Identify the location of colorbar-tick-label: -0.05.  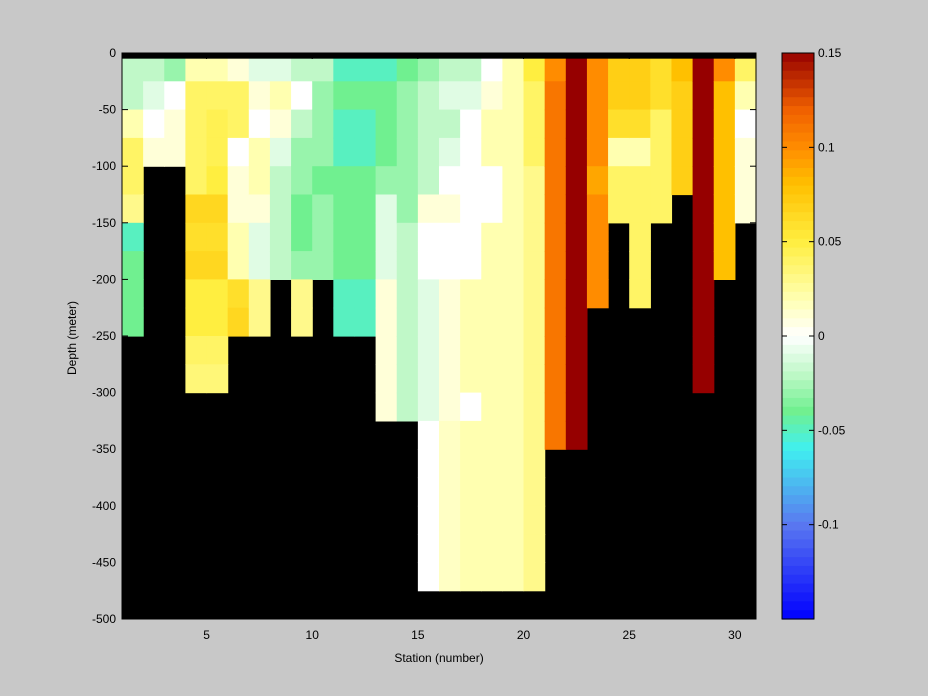
(832, 430).